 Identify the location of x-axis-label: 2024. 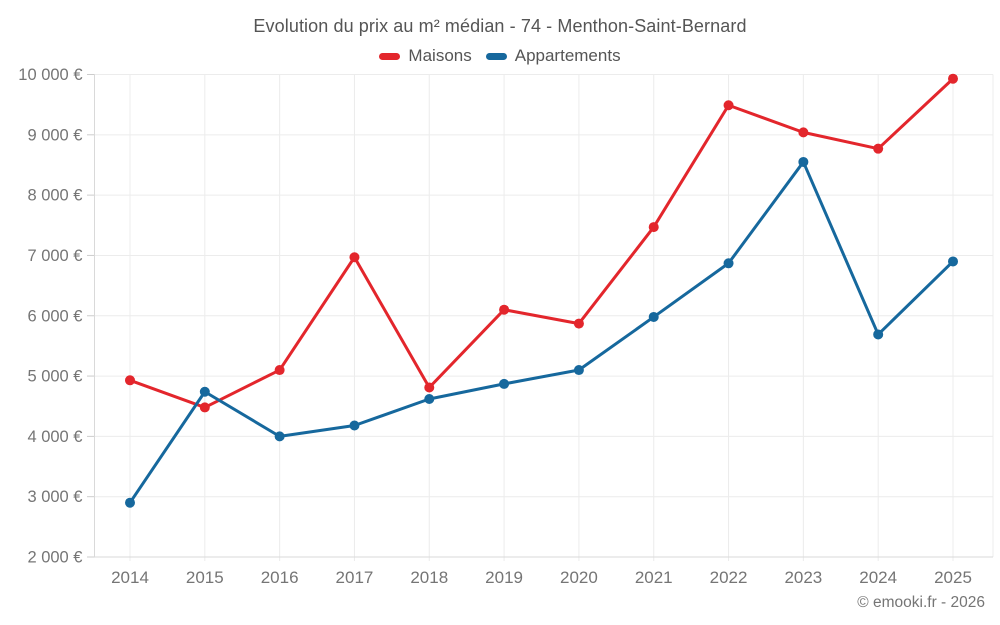
(878, 577).